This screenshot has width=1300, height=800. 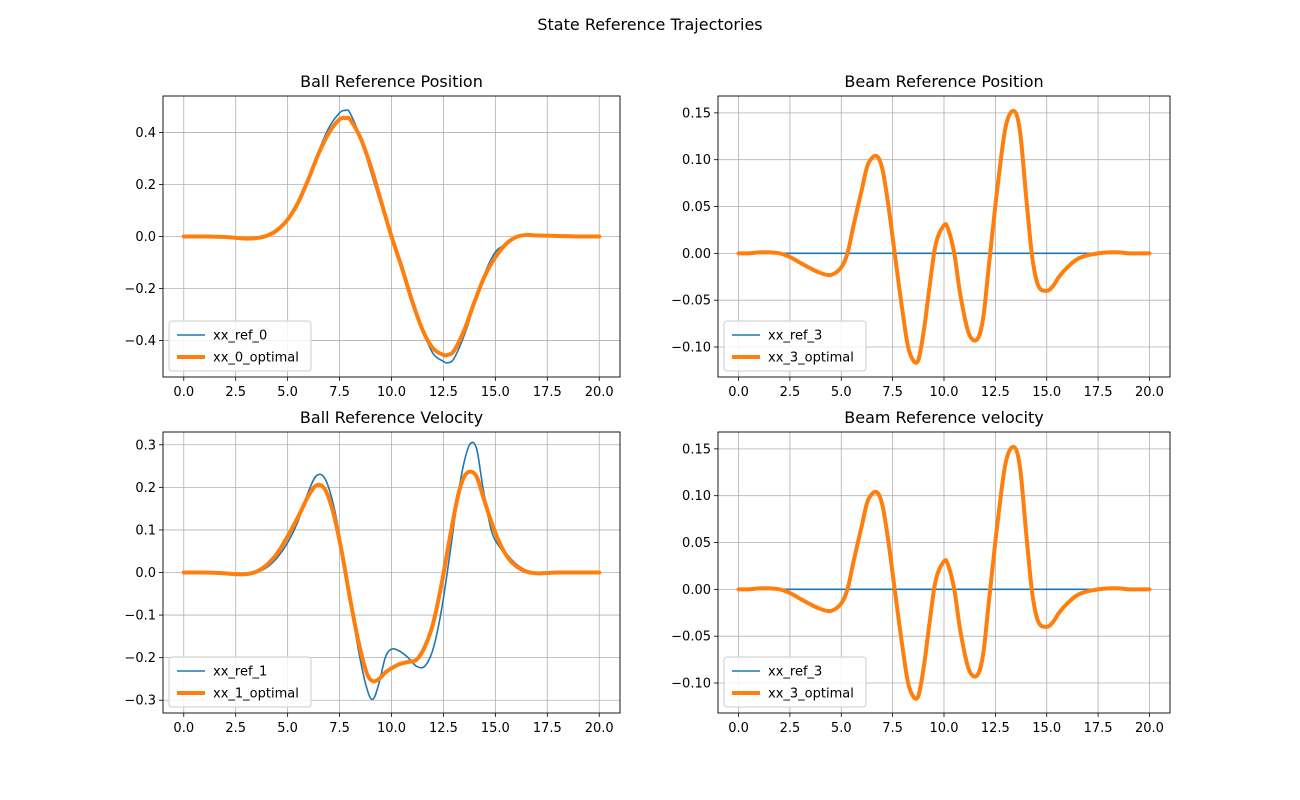 I want to click on y-tick-label: −0.4, so click(x=140, y=341).